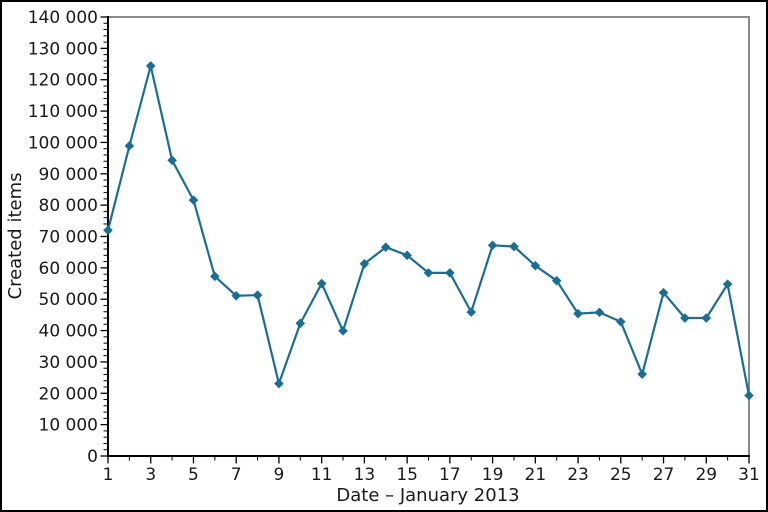 This screenshot has height=512, width=768. Describe the element at coordinates (621, 475) in the screenshot. I see `x-tick-label: 25` at that location.